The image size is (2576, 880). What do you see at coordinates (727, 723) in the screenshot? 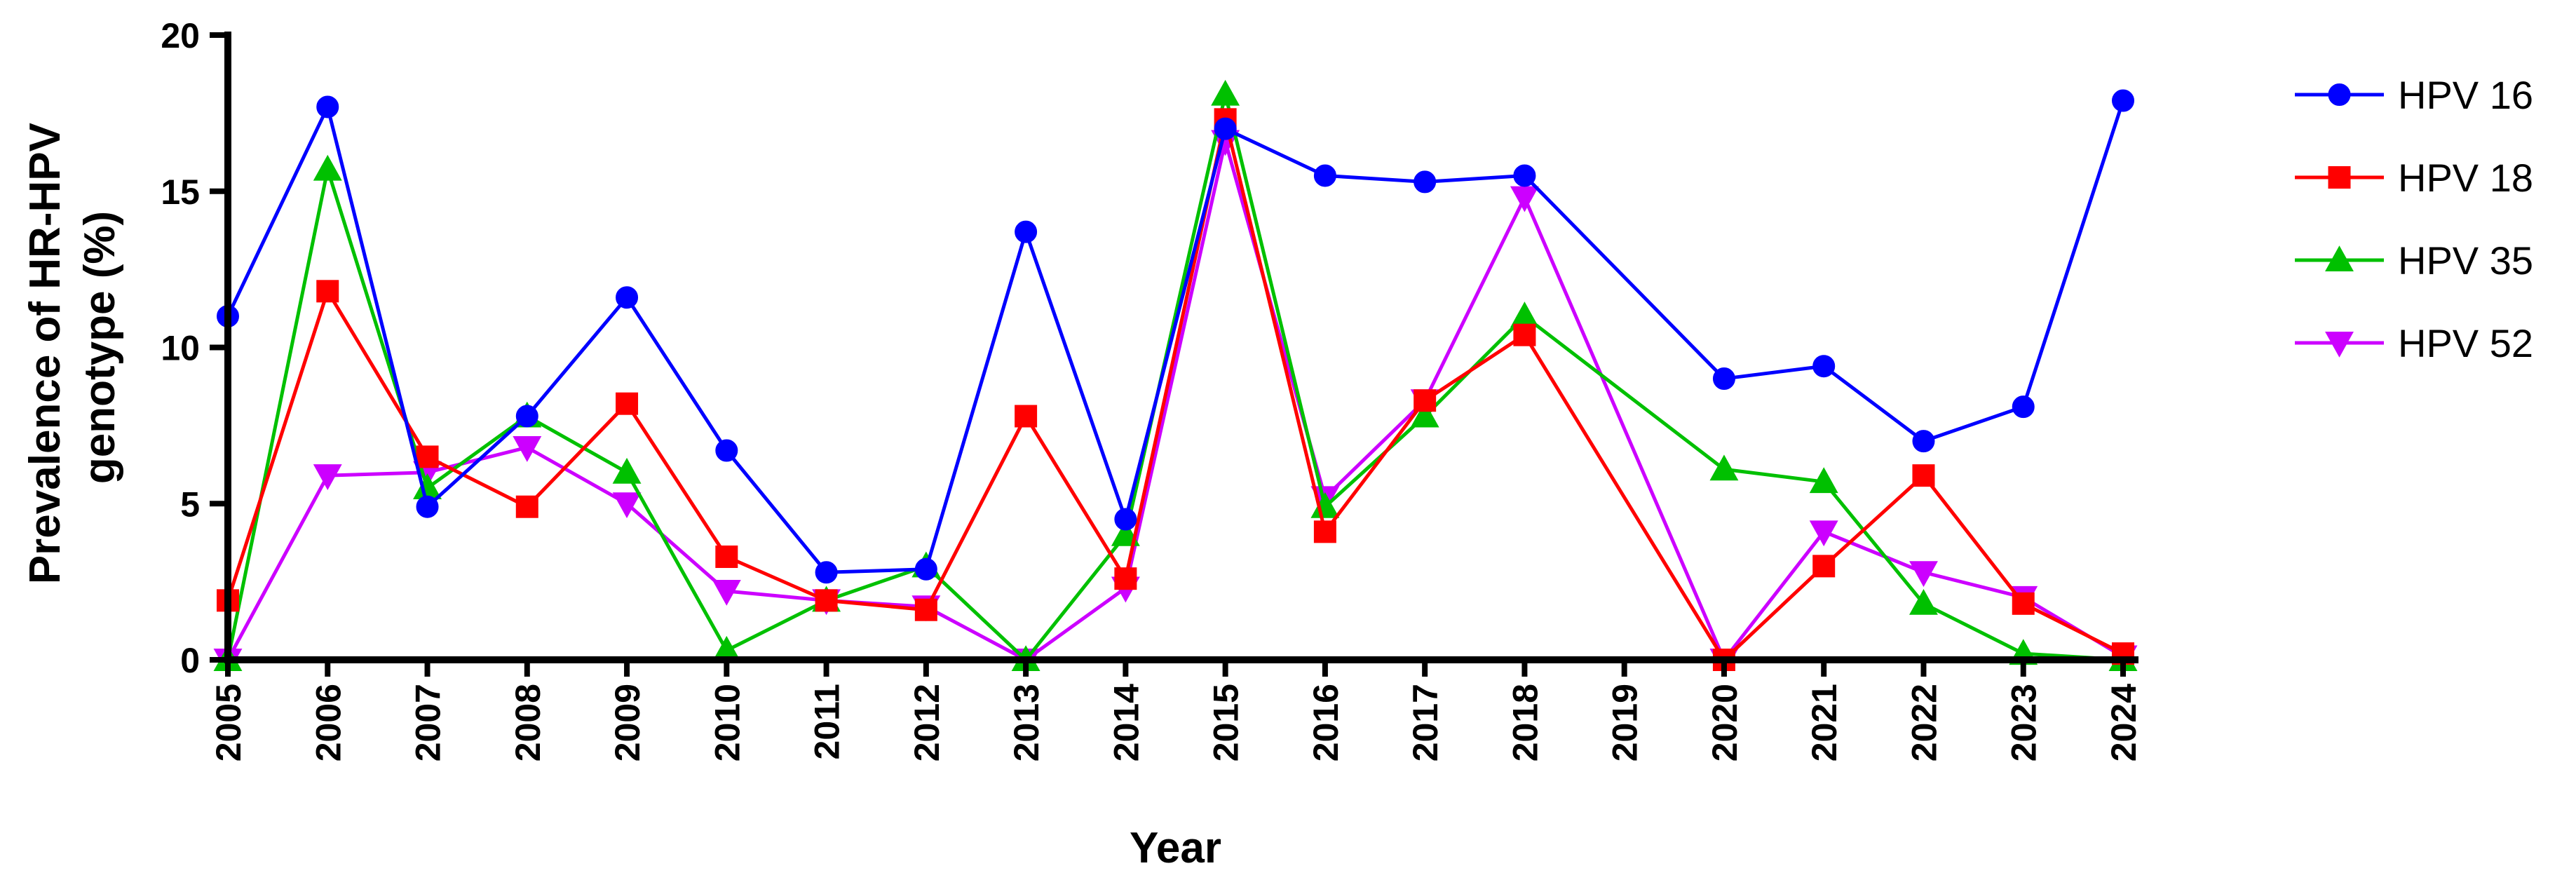
I see `x-tick-label: 2010` at bounding box center [727, 723].